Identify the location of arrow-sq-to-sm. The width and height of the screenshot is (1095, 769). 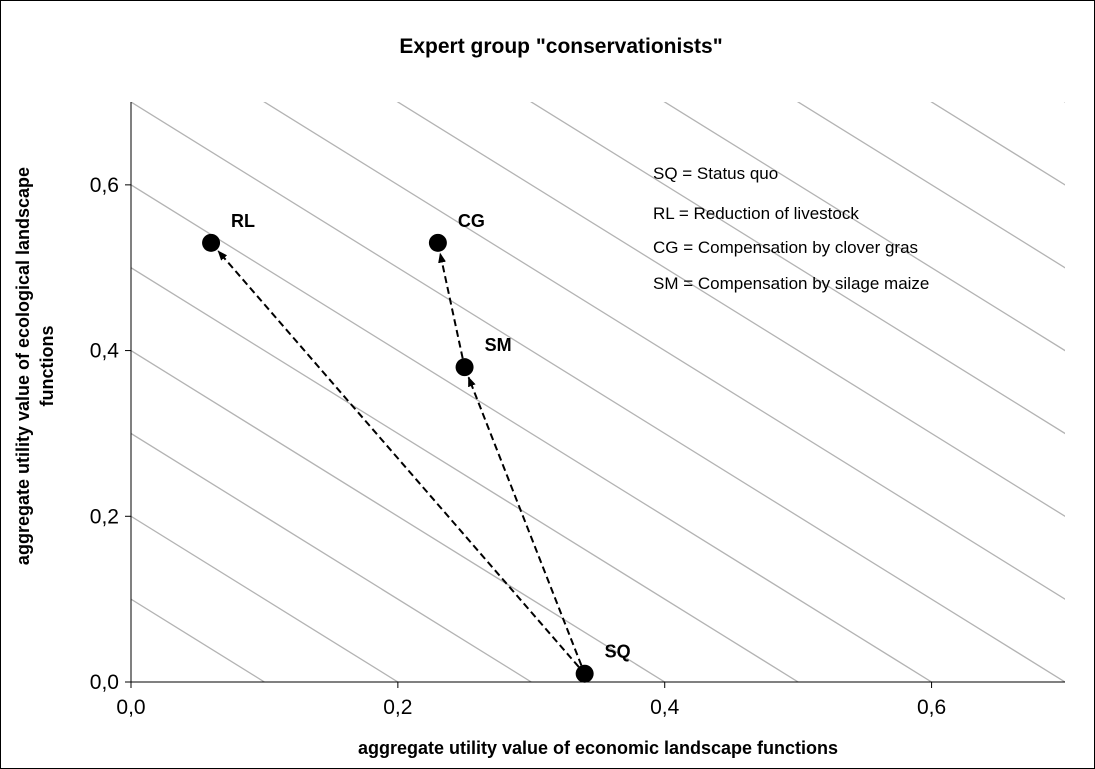
(525, 521).